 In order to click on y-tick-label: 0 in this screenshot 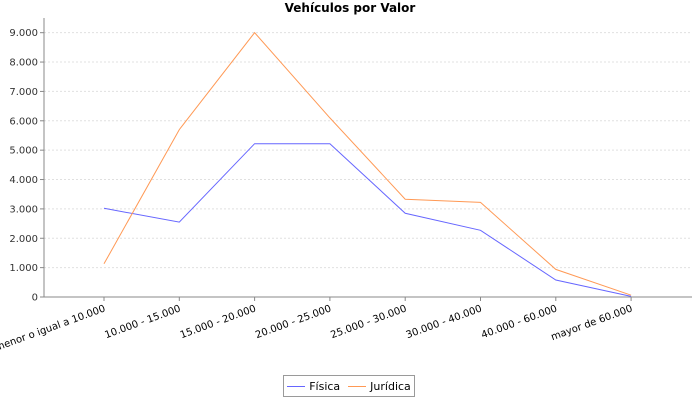, I will do `click(35, 298)`.